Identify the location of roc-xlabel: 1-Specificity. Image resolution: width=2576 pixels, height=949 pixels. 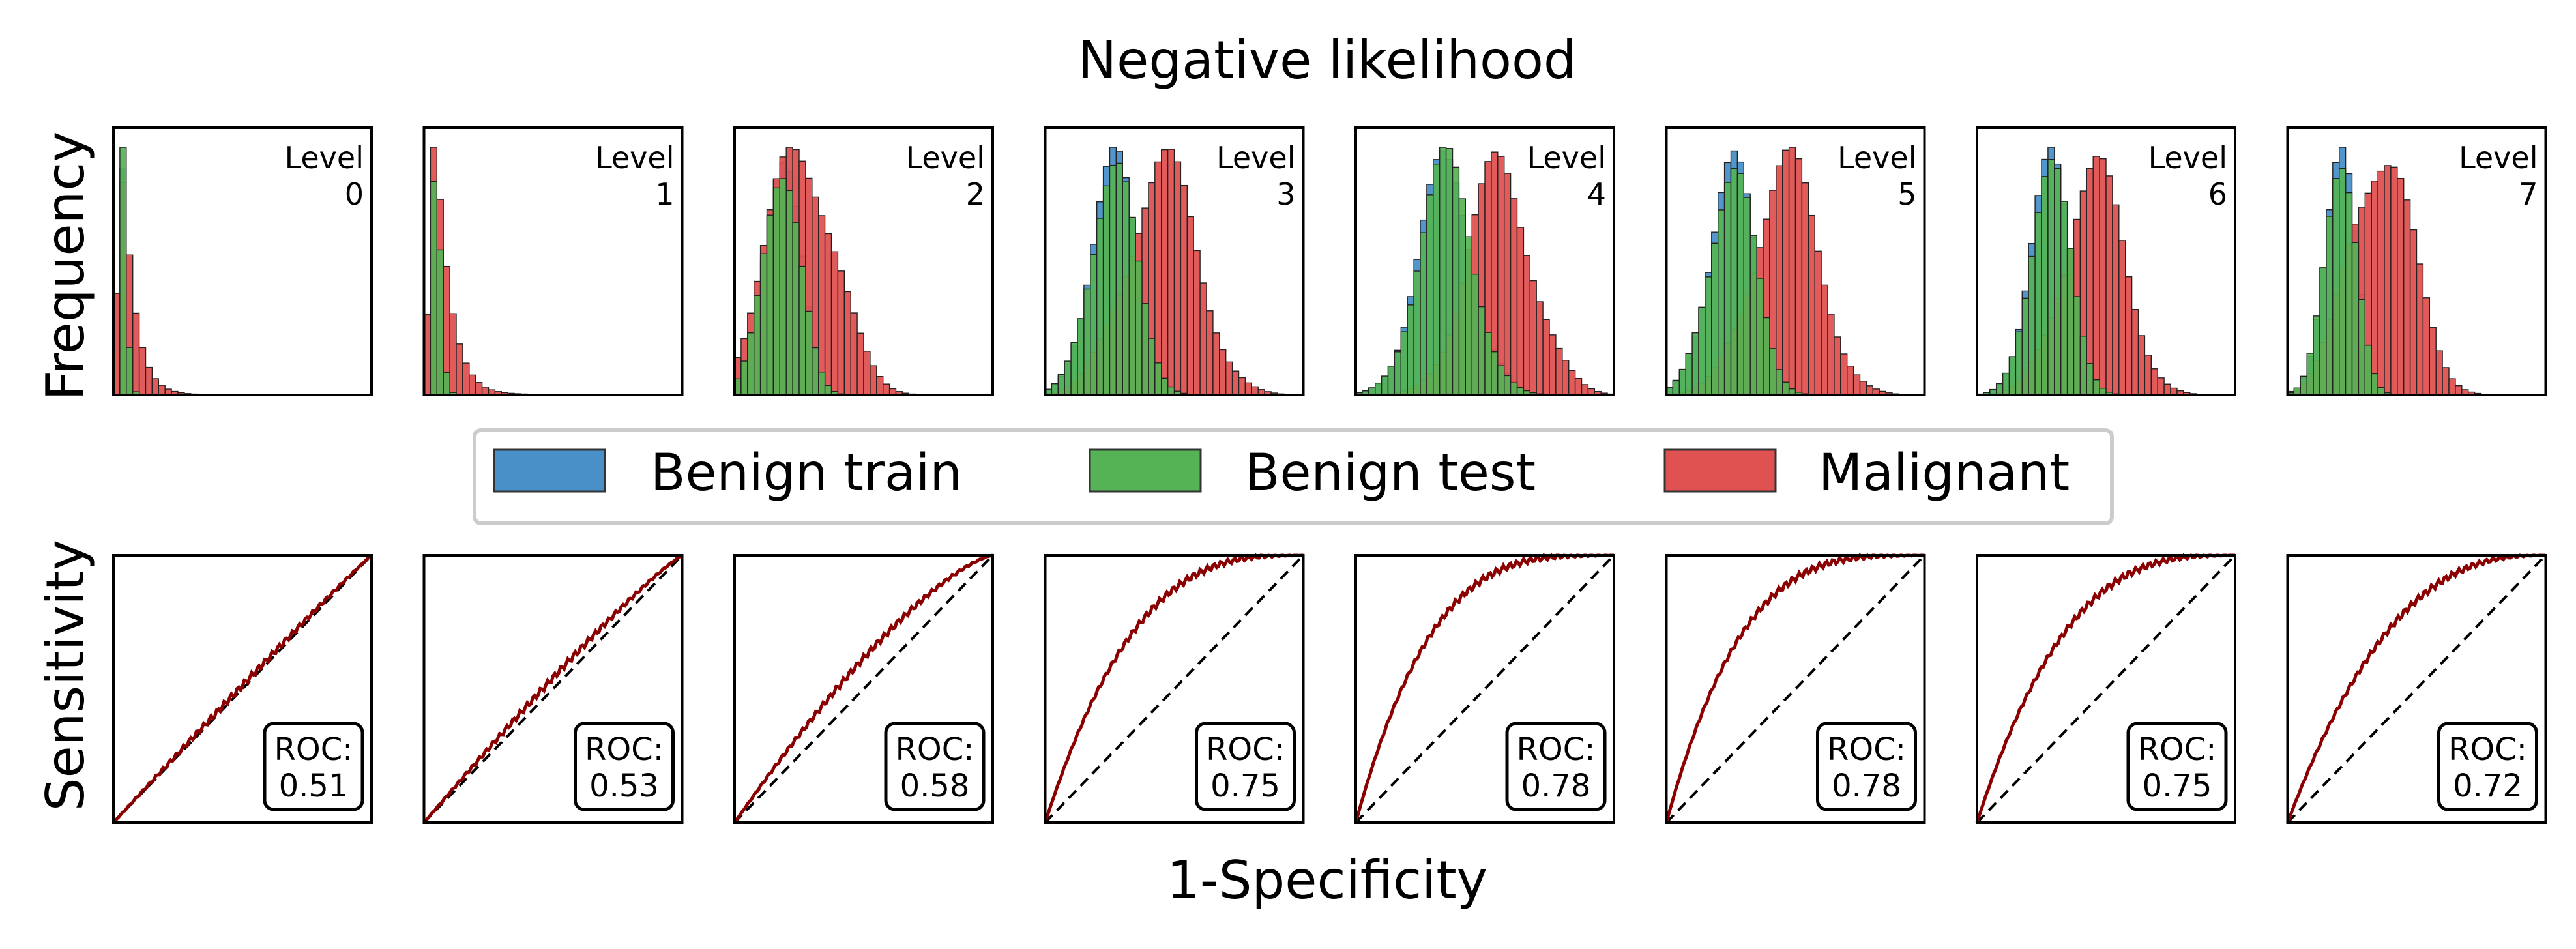
(1327, 880).